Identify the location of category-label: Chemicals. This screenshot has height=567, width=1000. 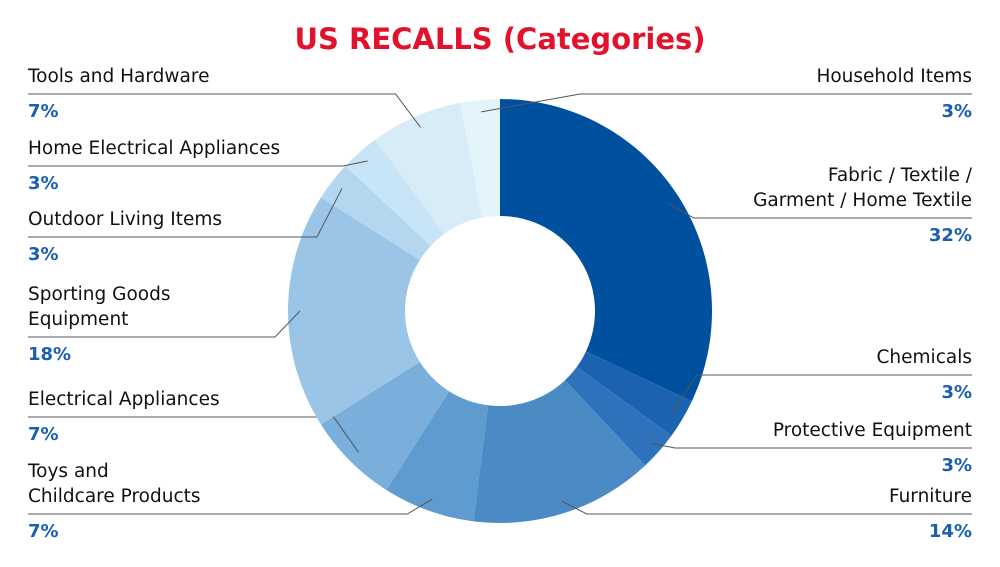
(924, 357).